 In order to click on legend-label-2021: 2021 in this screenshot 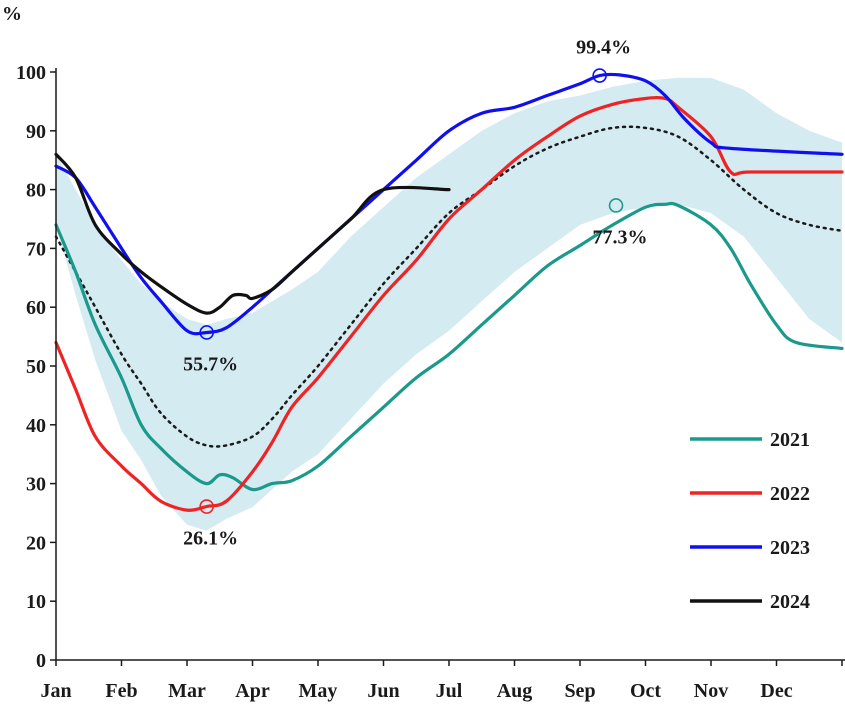, I will do `click(790, 440)`.